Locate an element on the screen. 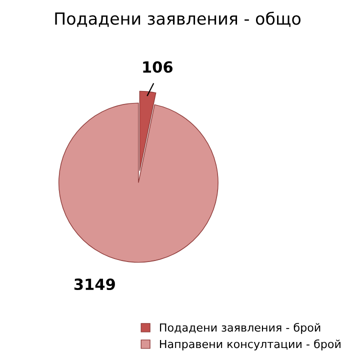 The width and height of the screenshot is (355, 364). data-label: 106 is located at coordinates (158, 67).